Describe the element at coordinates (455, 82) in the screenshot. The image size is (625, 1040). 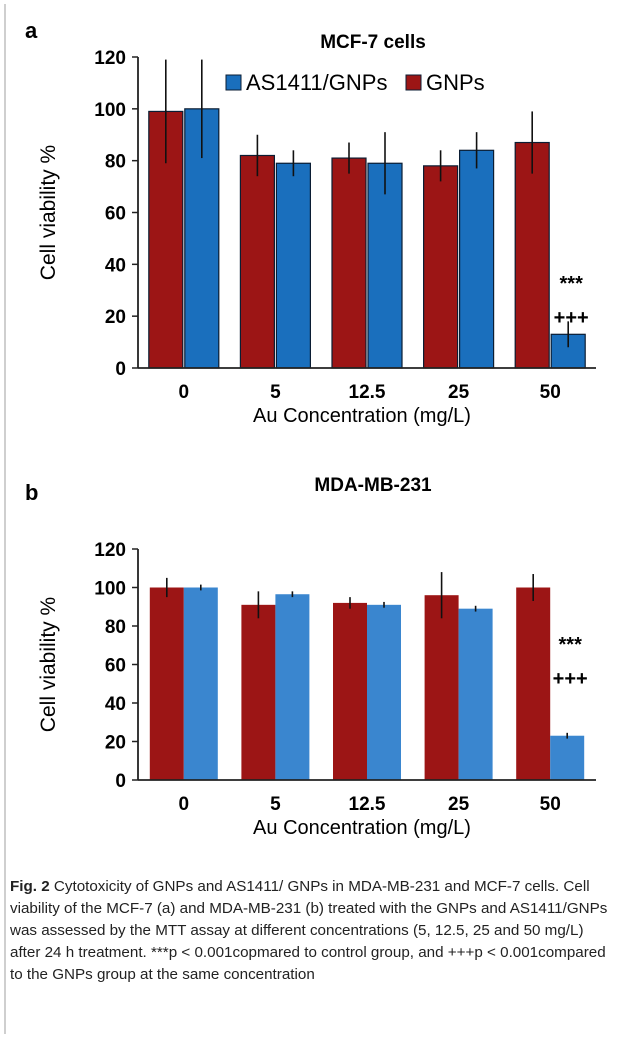
I see `legend-label: GNPs` at that location.